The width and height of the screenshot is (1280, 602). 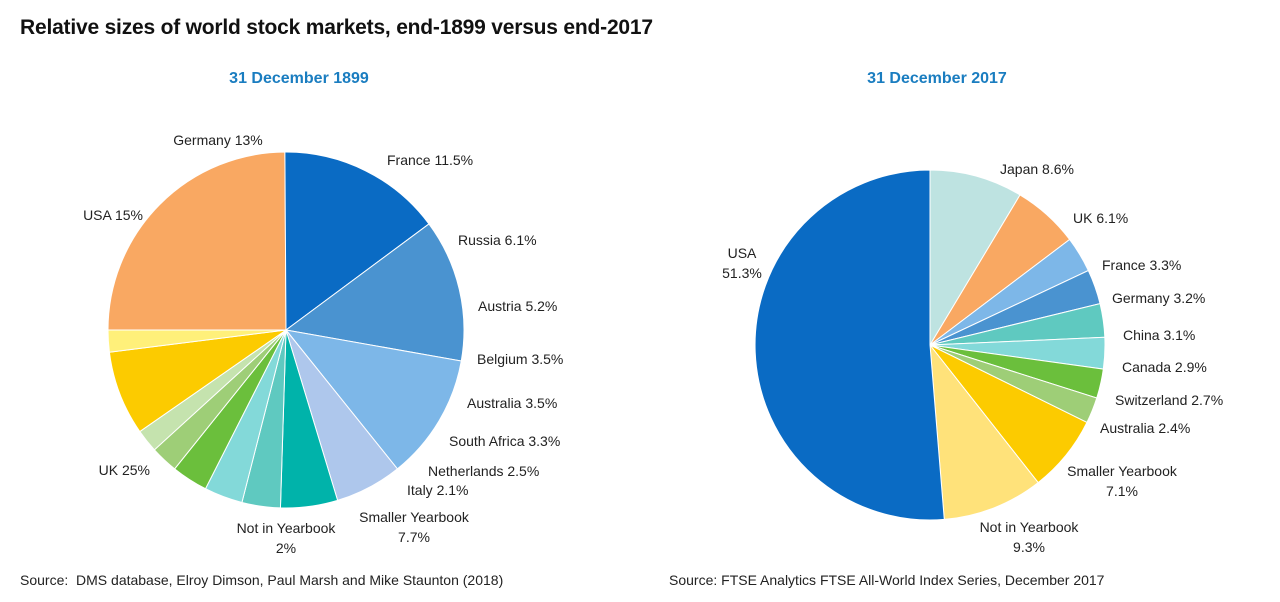 I want to click on slice-label-germany-1899: Germany 13%, so click(x=217, y=140).